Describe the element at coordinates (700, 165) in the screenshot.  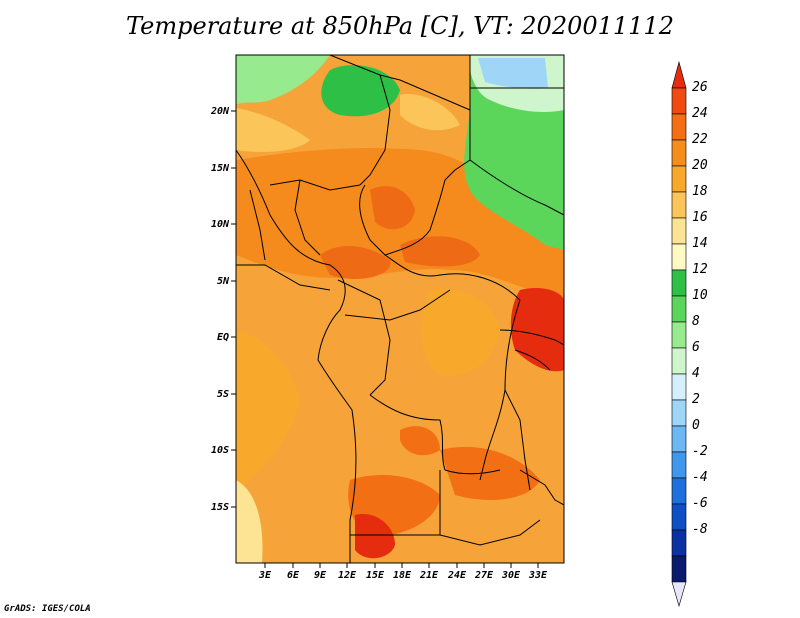
I see `colorbar-label: 20` at that location.